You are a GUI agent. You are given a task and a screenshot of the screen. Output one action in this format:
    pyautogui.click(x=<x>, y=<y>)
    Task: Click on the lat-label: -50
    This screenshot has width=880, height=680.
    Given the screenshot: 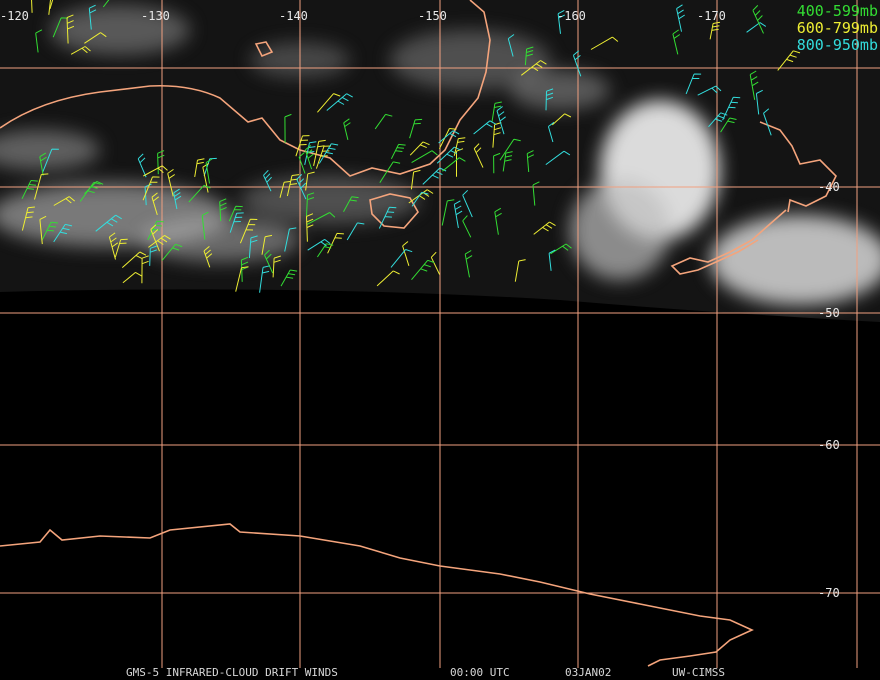 What is the action you would take?
    pyautogui.click(x=829, y=313)
    